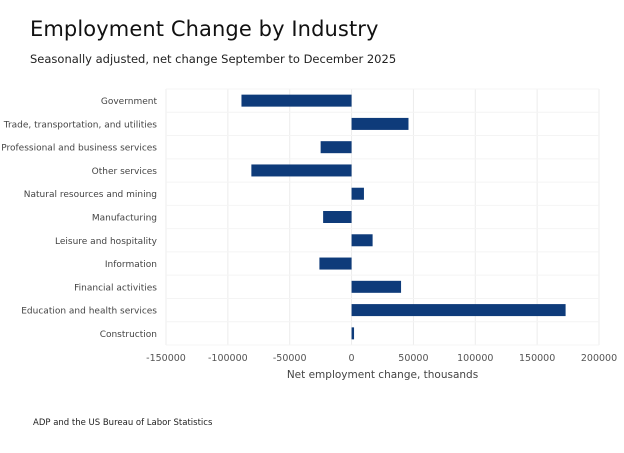 The height and width of the screenshot is (453, 624). What do you see at coordinates (290, 358) in the screenshot?
I see `x-tick-label: -50000` at bounding box center [290, 358].